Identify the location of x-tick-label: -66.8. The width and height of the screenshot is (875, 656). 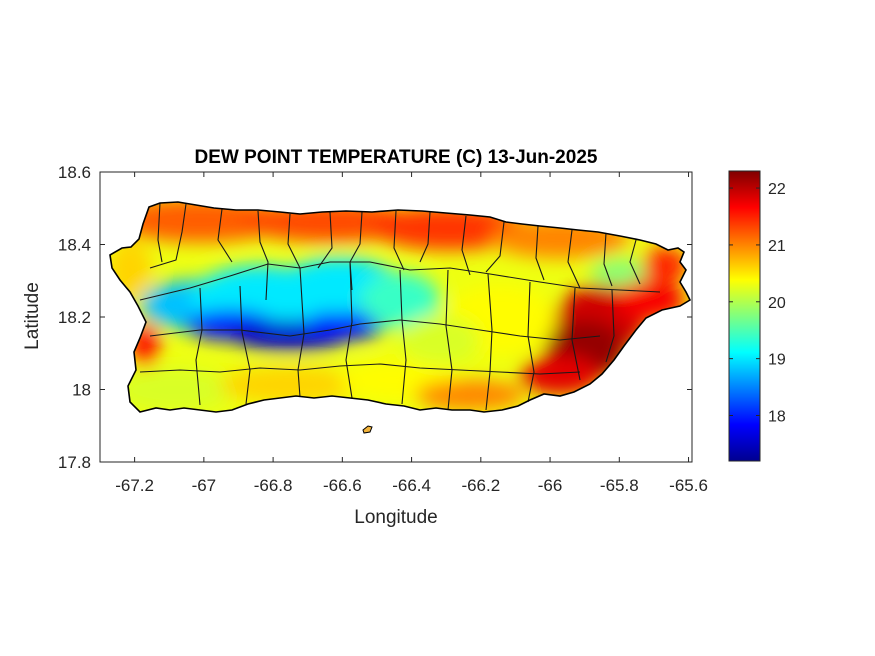
(273, 485).